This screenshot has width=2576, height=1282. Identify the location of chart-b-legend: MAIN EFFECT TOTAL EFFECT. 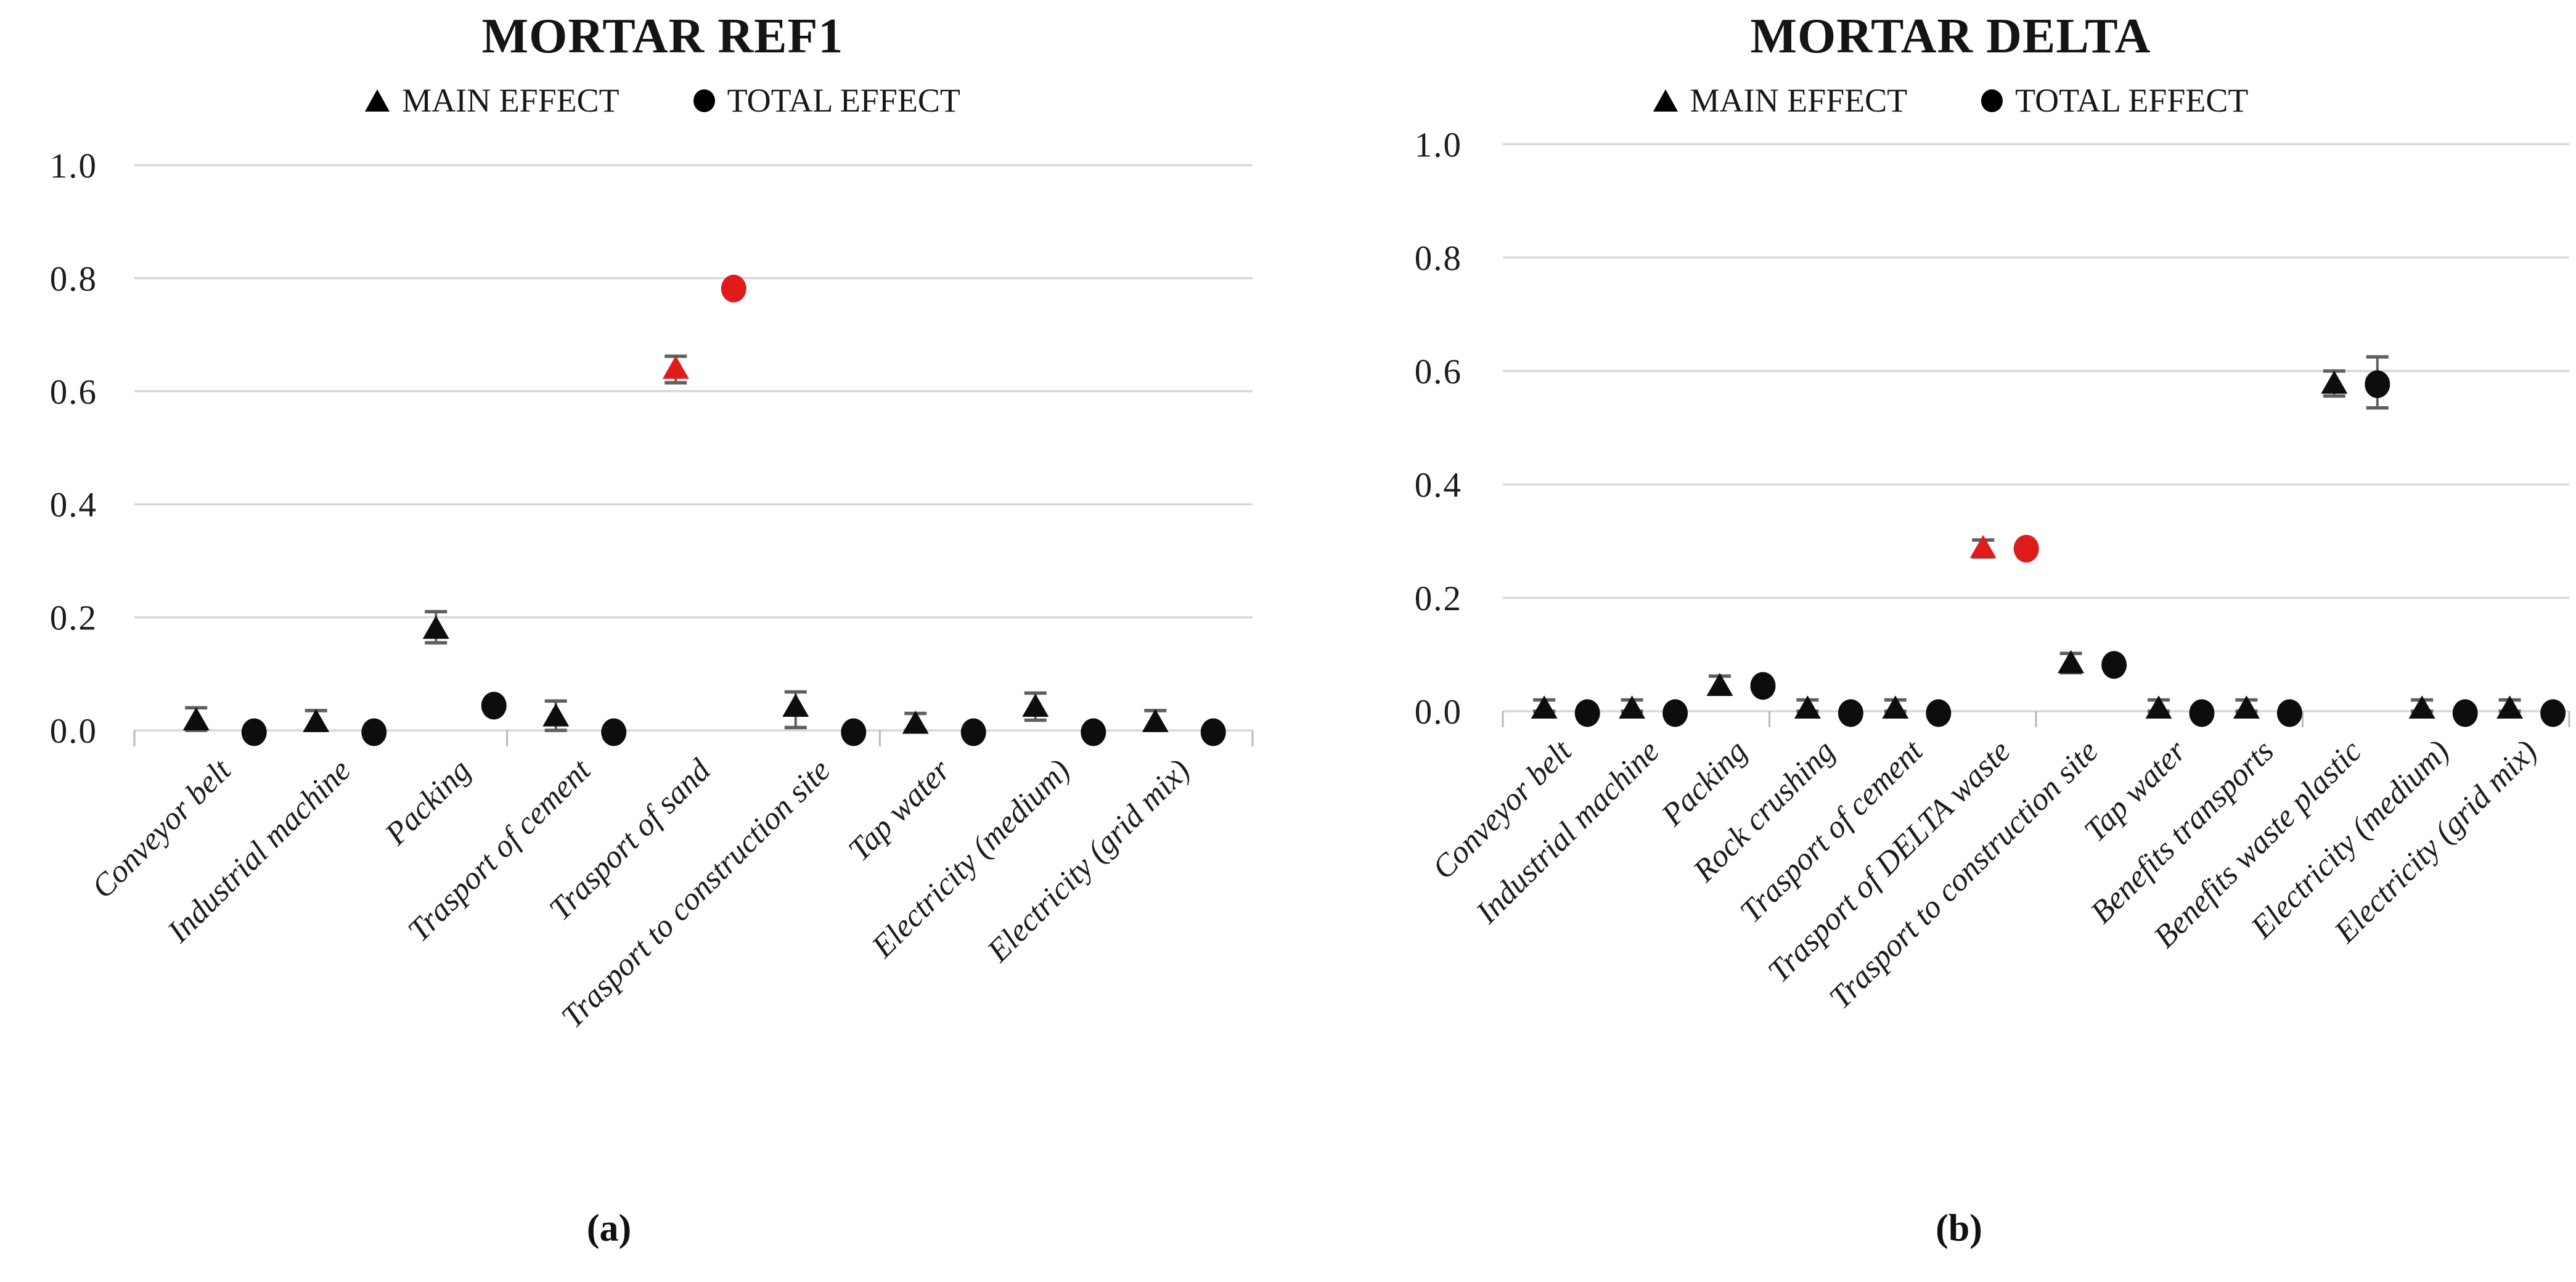
(1950, 100).